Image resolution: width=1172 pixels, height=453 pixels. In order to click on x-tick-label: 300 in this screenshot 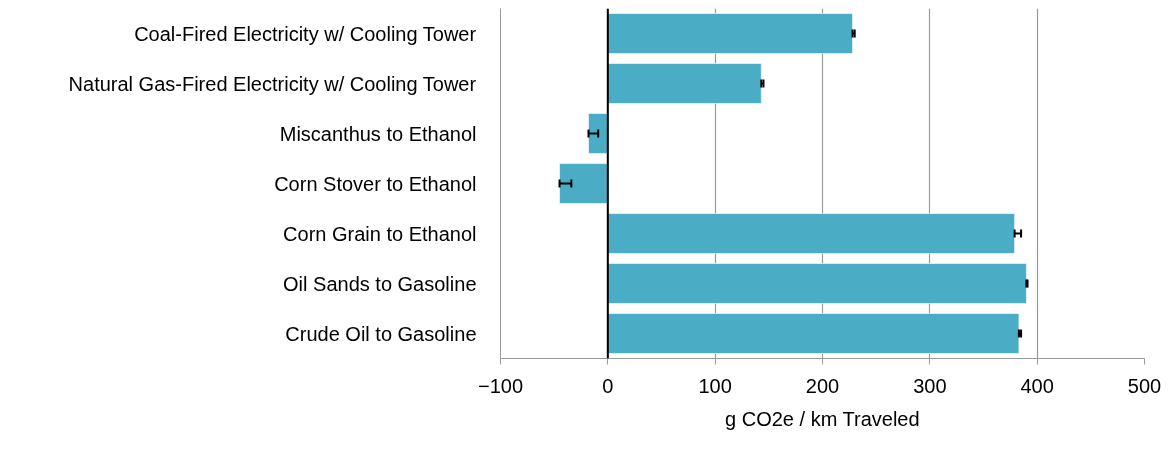, I will do `click(930, 385)`.